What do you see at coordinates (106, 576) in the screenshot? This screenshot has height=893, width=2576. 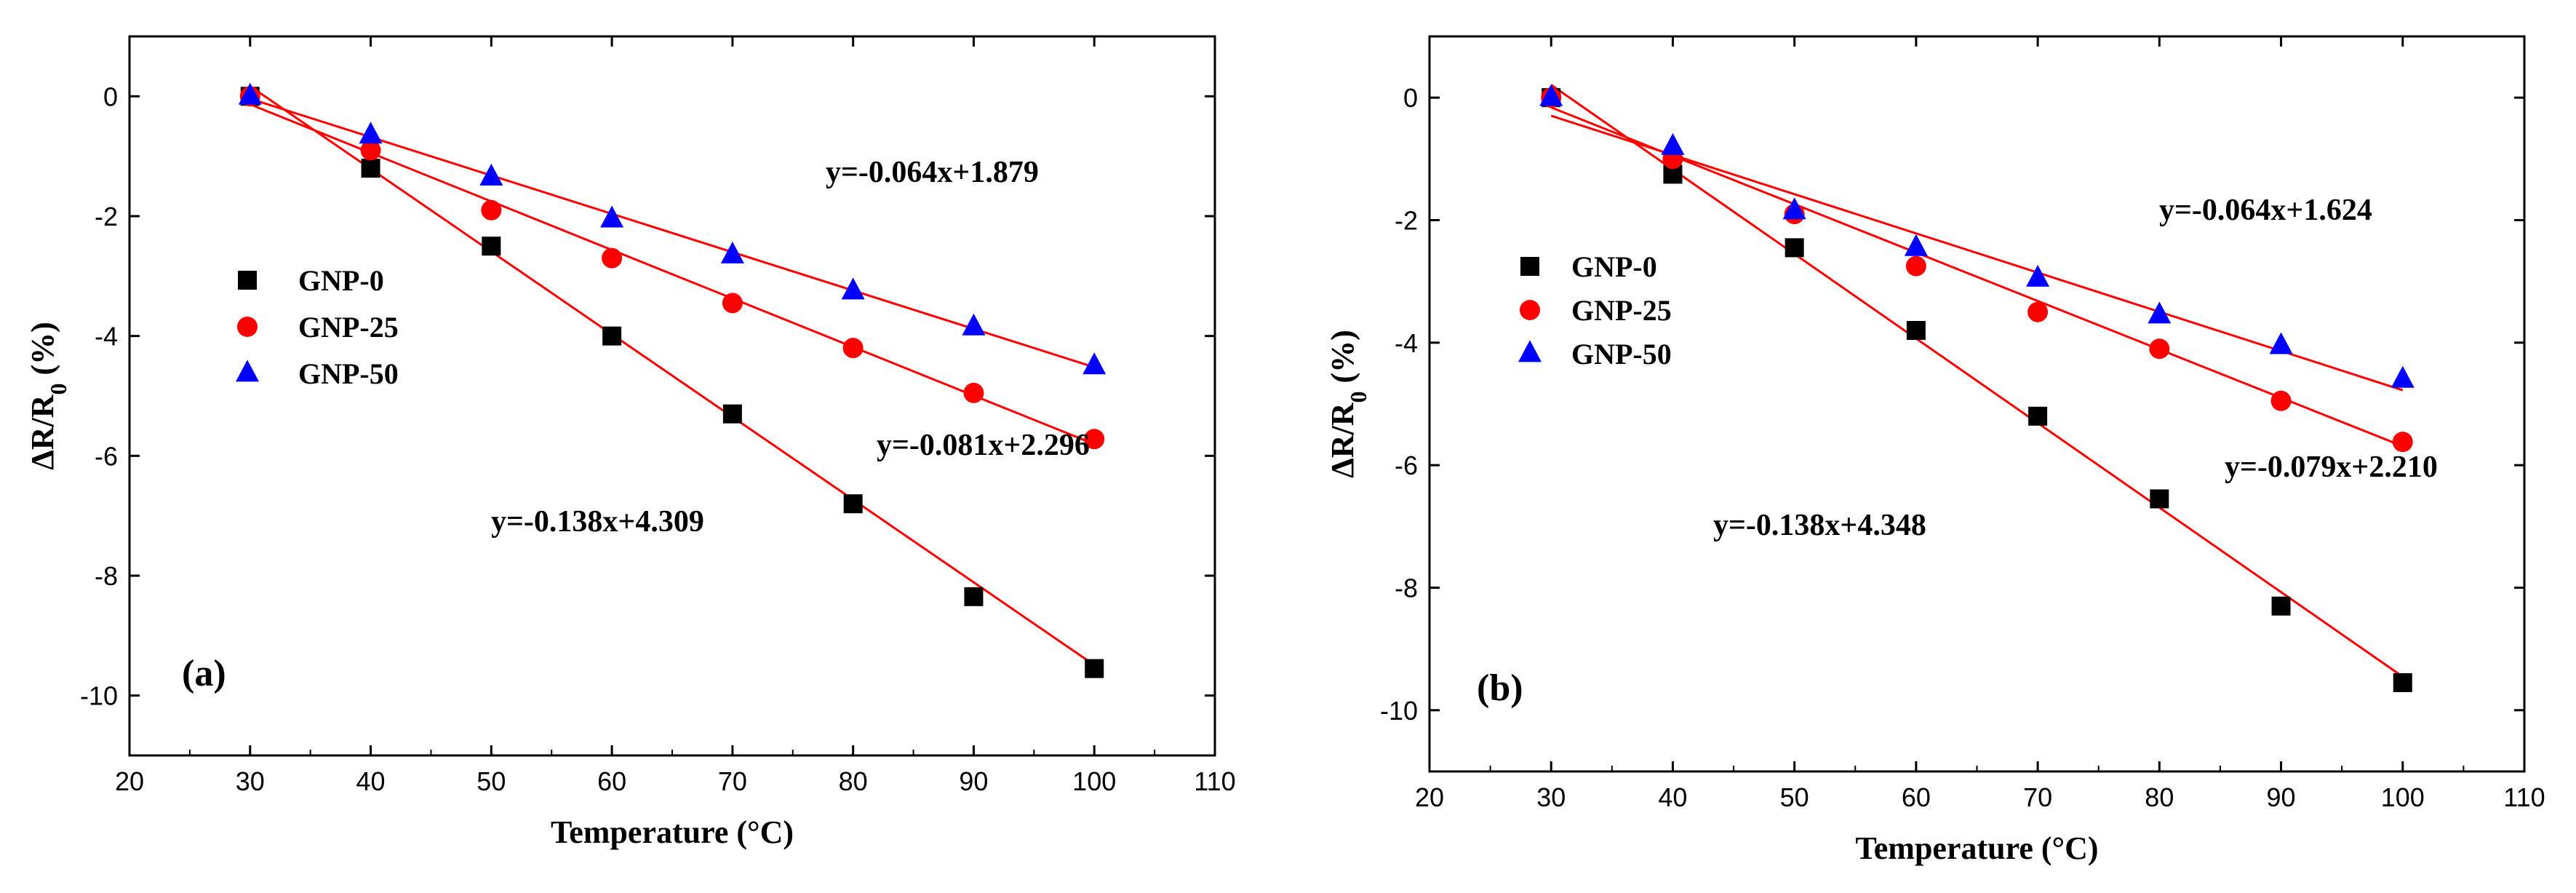 I see `y-tick-label: -8` at bounding box center [106, 576].